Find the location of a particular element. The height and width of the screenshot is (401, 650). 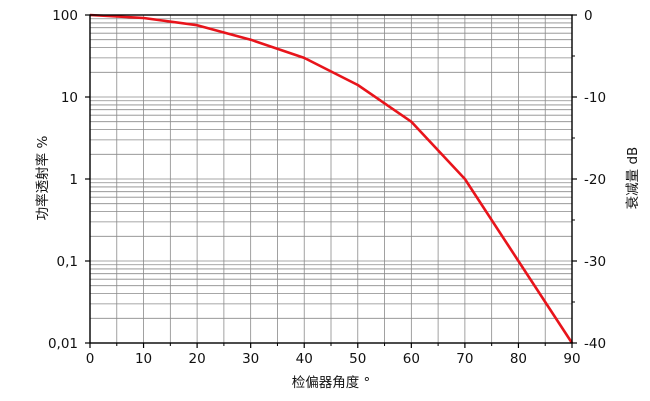

y-left-tick-label: 0,01 is located at coordinates (63, 344).